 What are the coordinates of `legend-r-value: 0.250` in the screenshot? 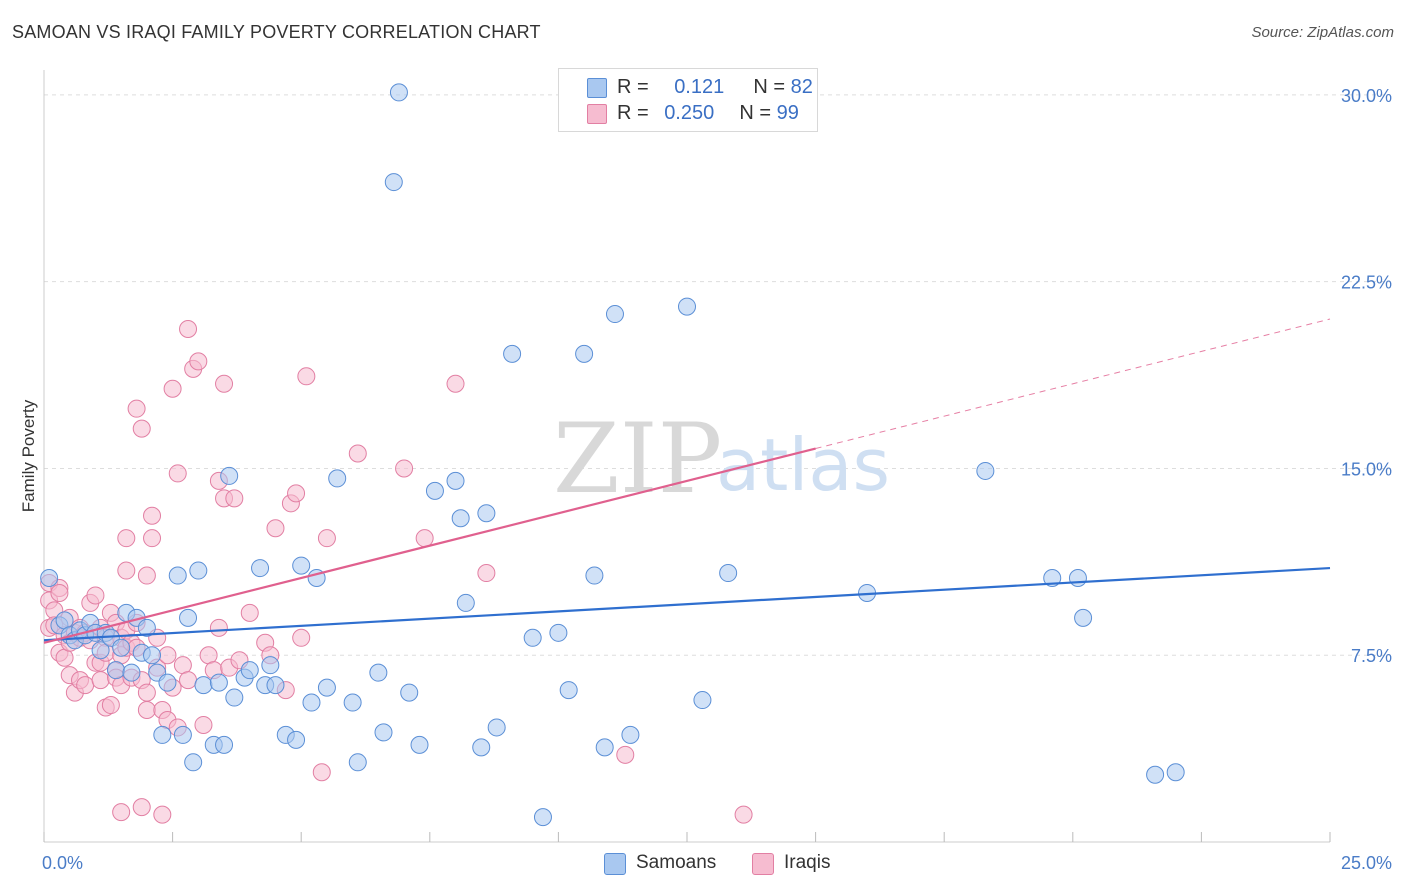 It's located at (689, 113).